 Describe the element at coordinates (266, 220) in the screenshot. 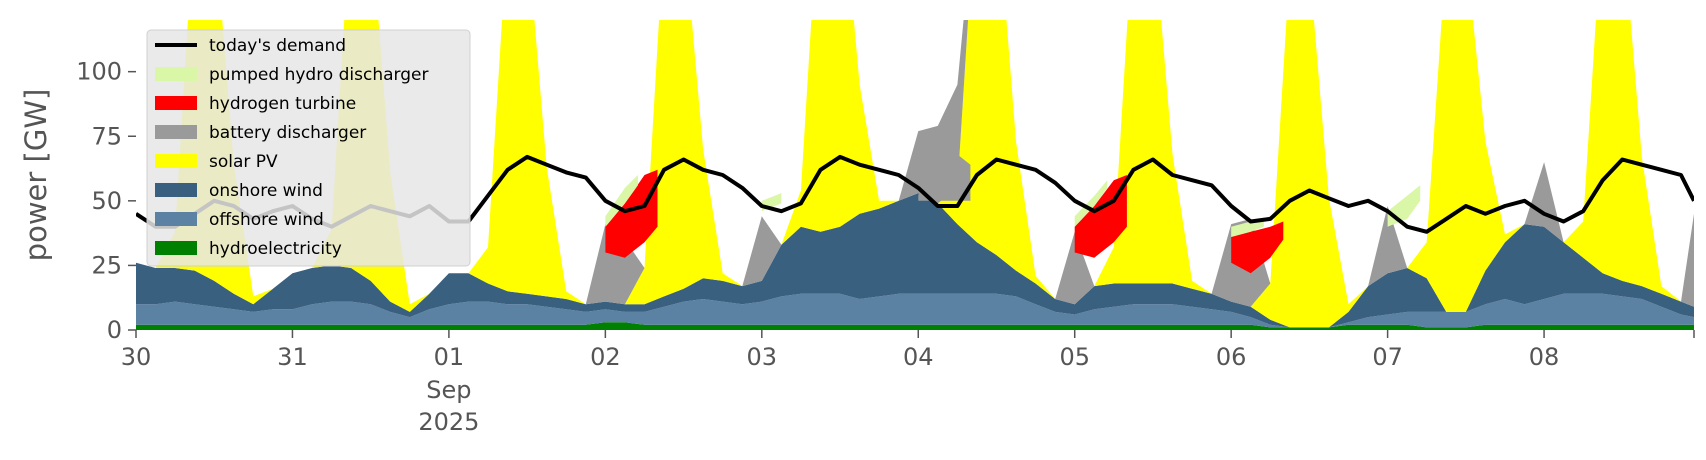

I see `legend-label-offshore-wind: offshore wind` at that location.